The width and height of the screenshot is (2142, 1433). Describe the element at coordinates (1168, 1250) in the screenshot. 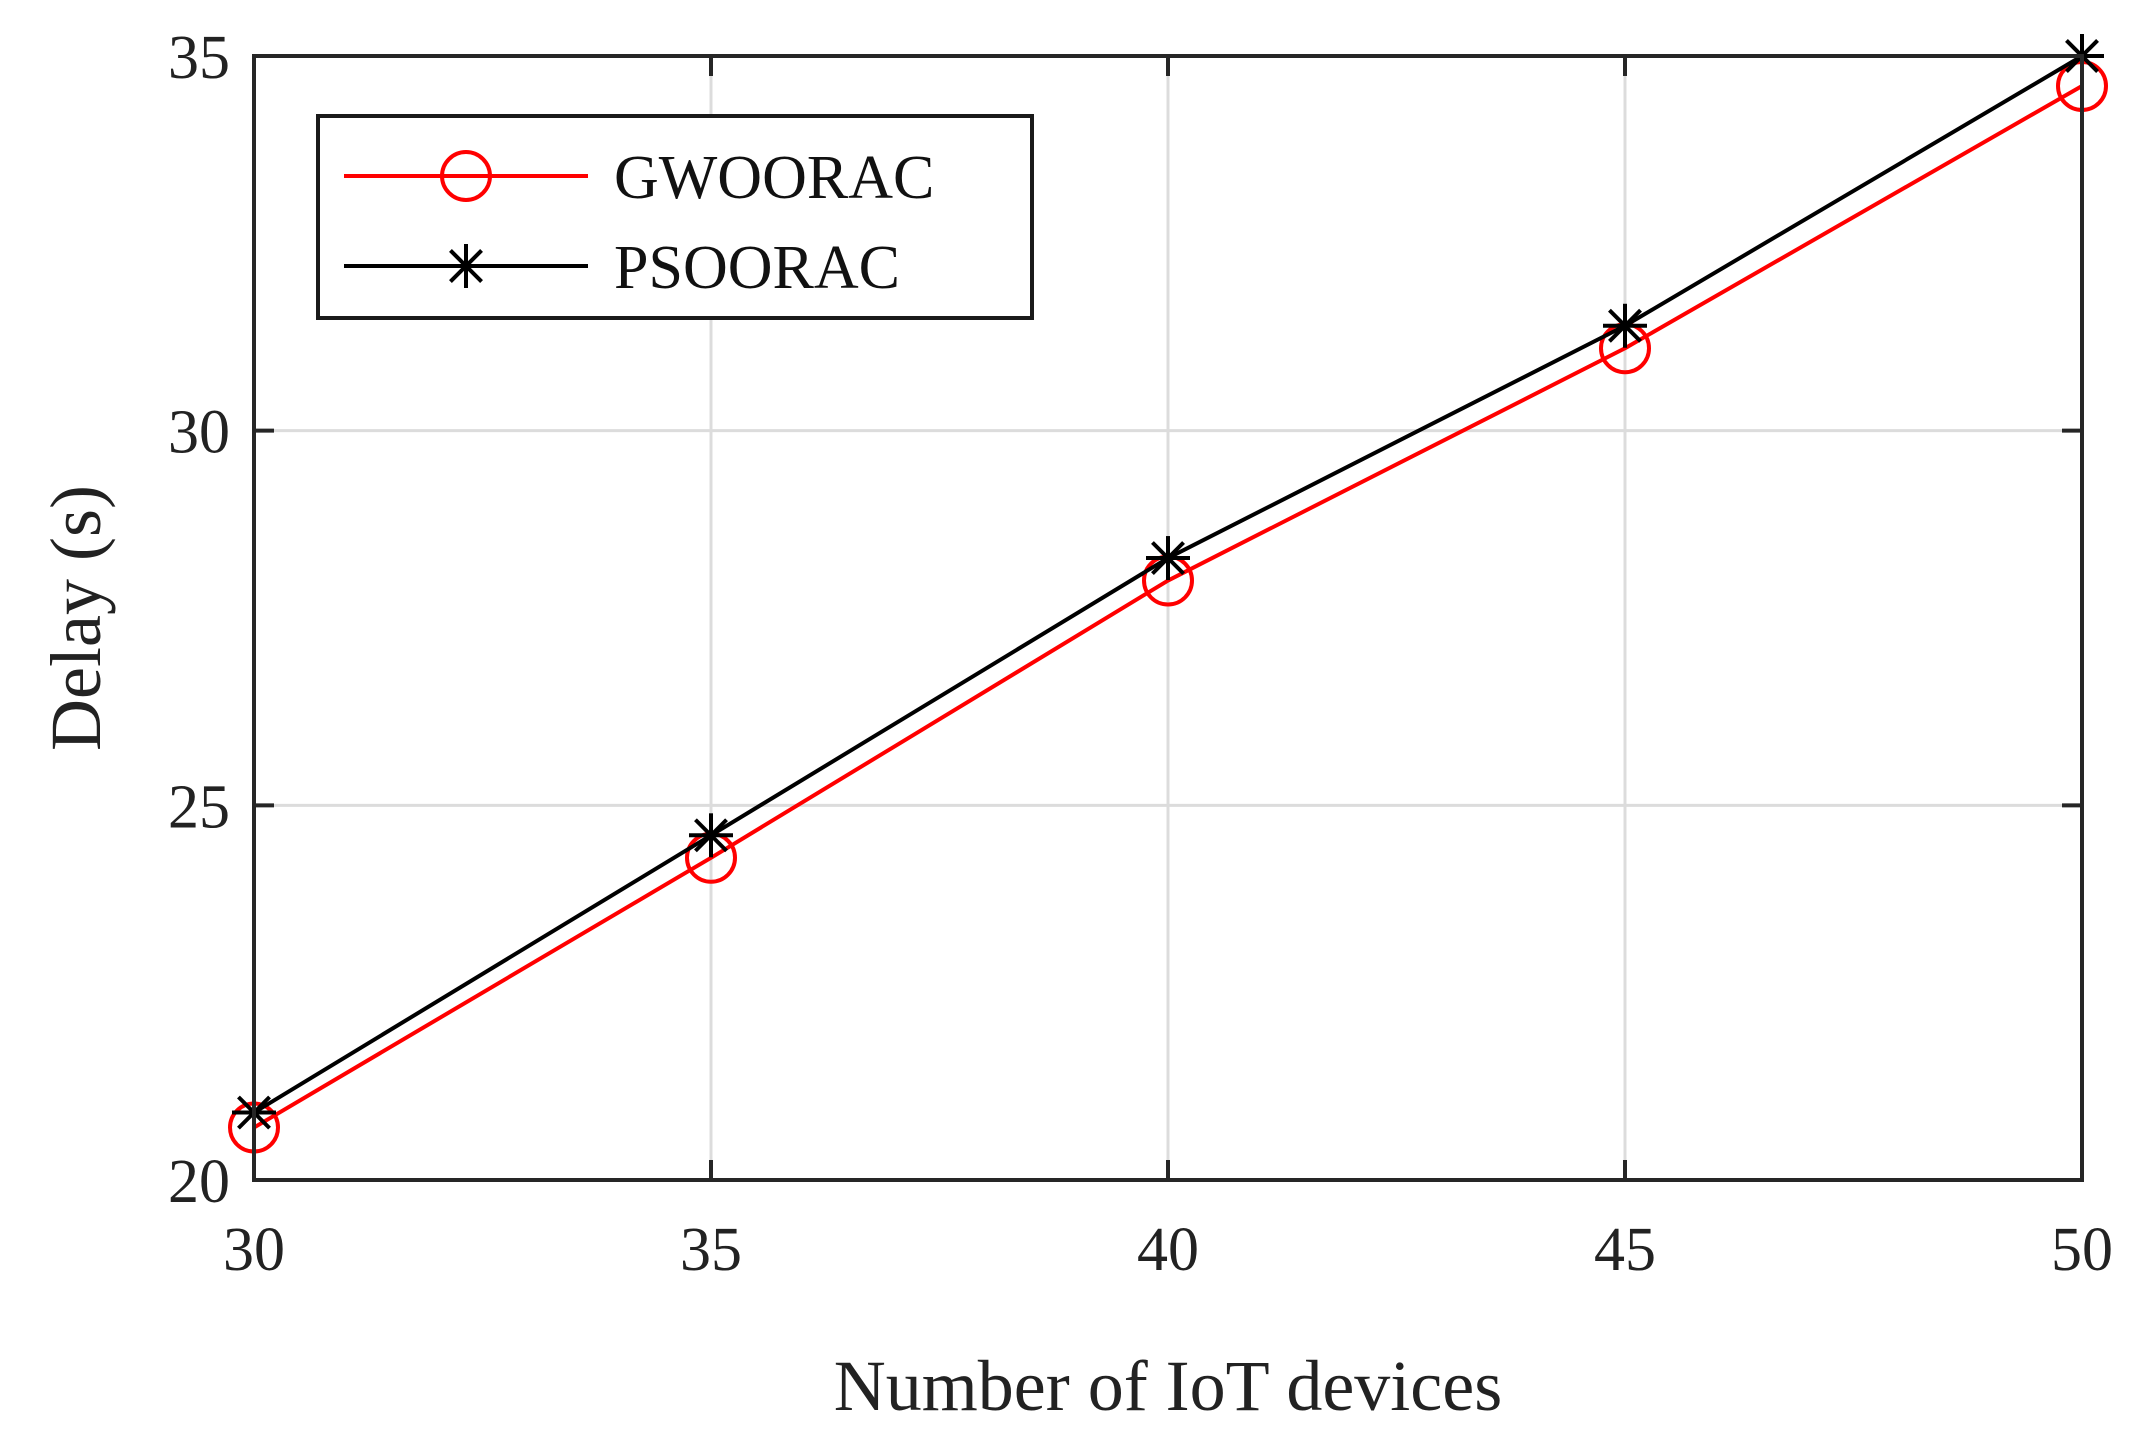

I see `x-tick-label: 40` at that location.